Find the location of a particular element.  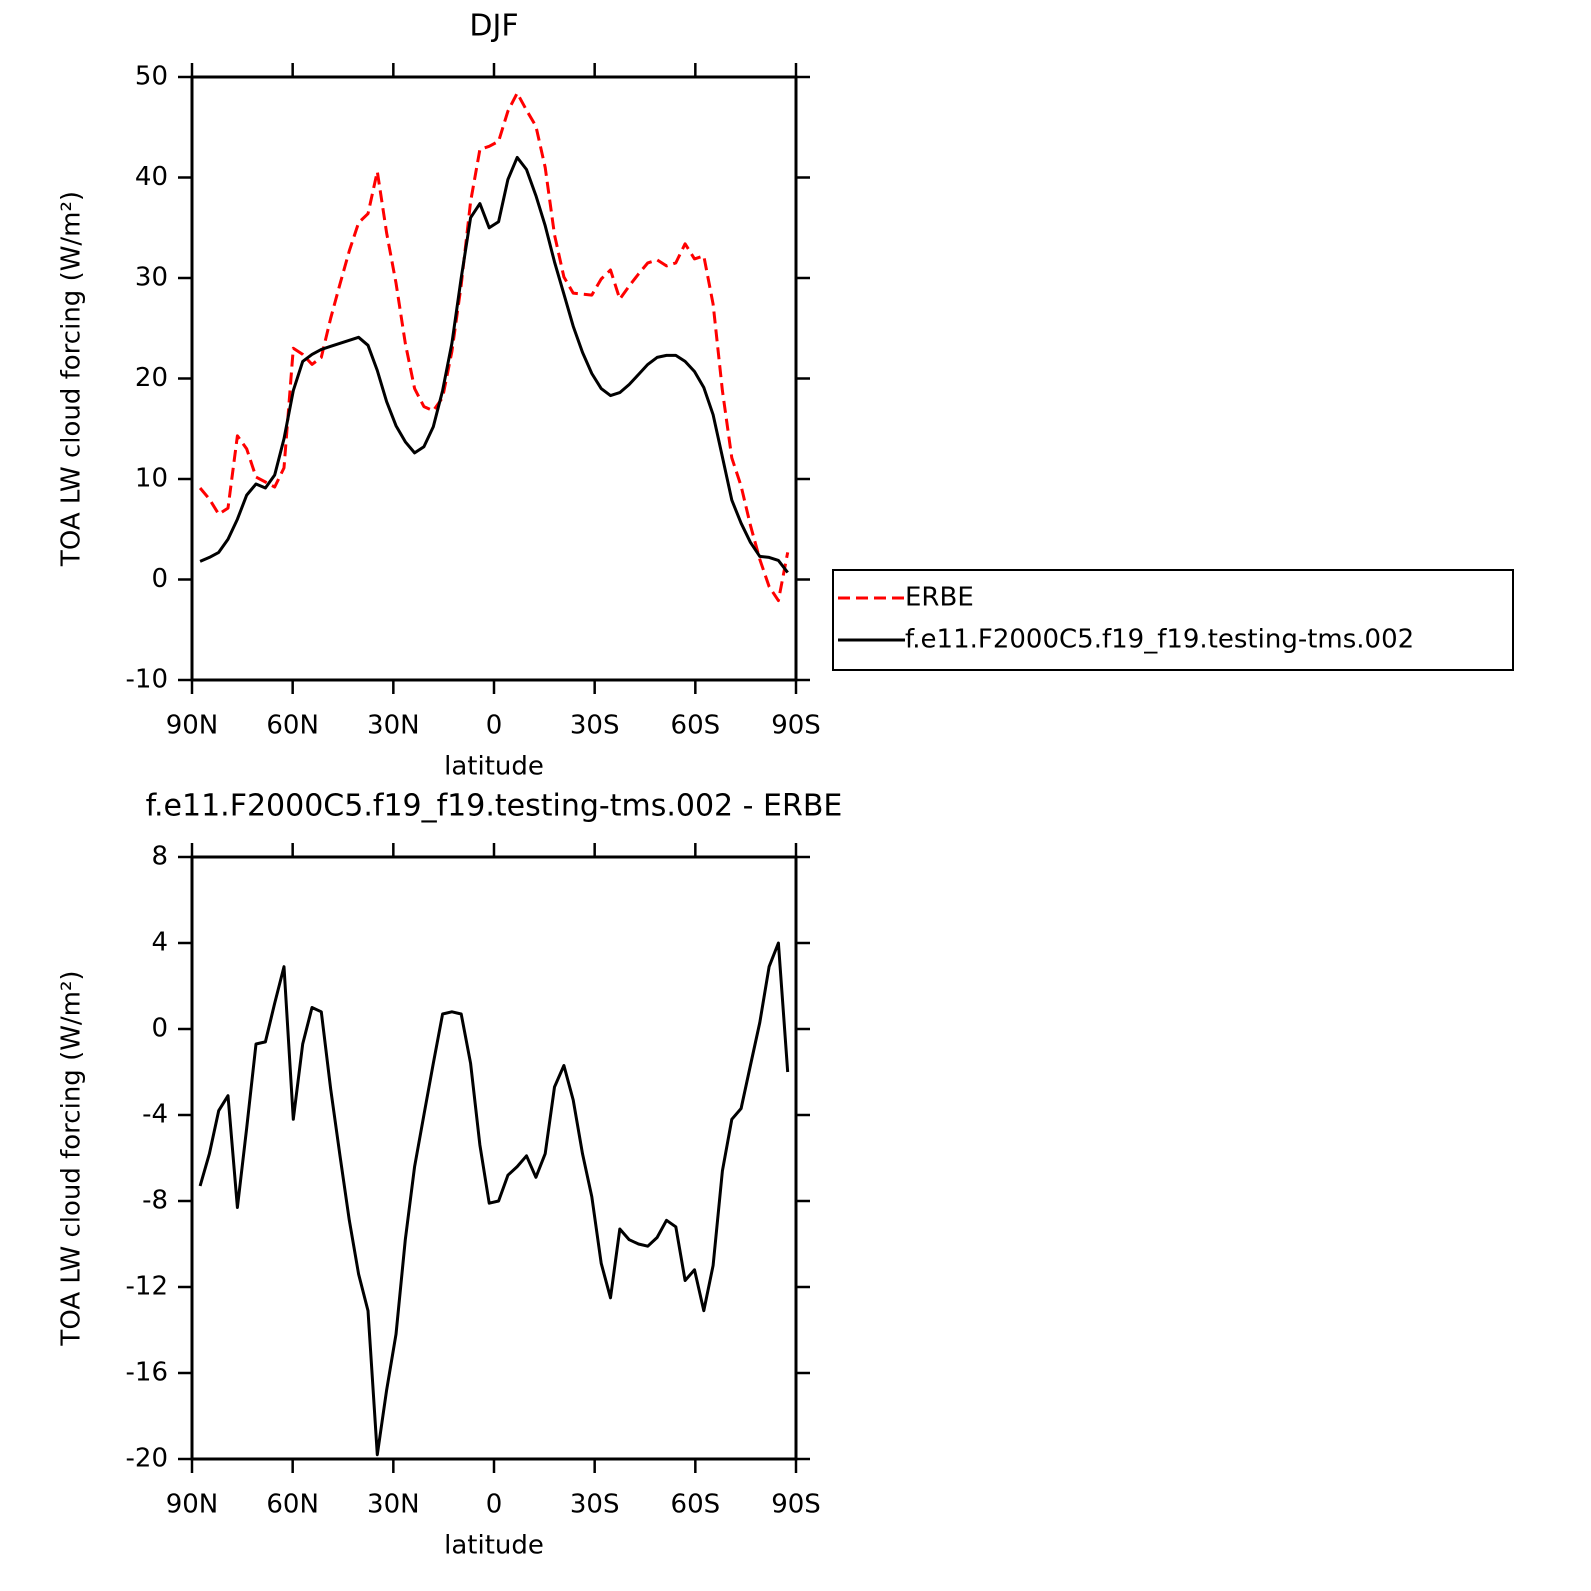

y-tick-label: 4 is located at coordinates (159, 943).